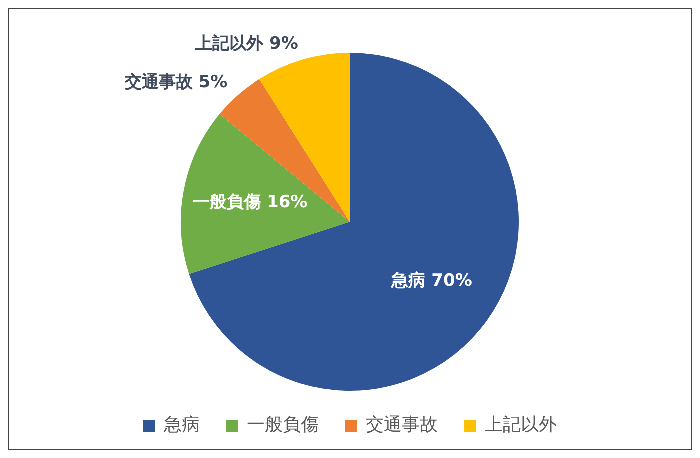 The height and width of the screenshot is (458, 700). What do you see at coordinates (402, 425) in the screenshot?
I see `legend-label: 交通事故` at bounding box center [402, 425].